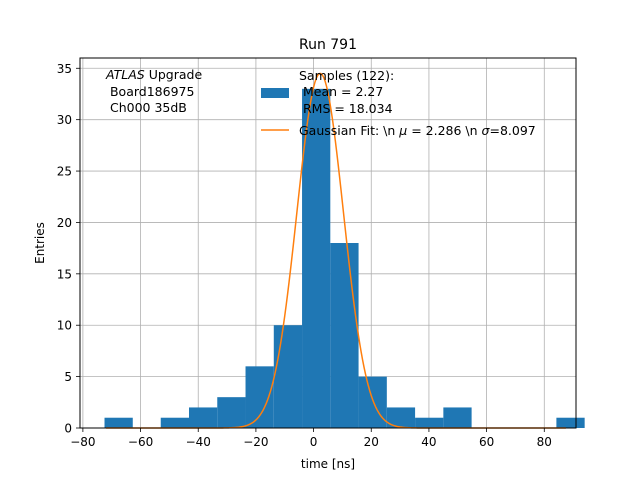 Image resolution: width=640 pixels, height=480 pixels. I want to click on legend-hist-line-3: RMS = 18.034, so click(346, 108).